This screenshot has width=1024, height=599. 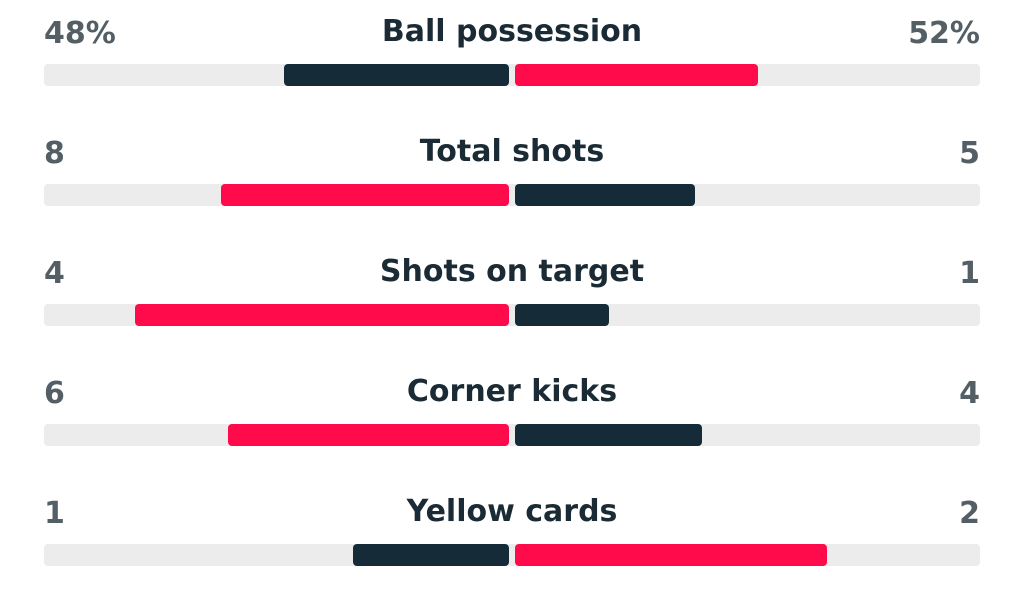 What do you see at coordinates (969, 513) in the screenshot?
I see `away-value: 2` at bounding box center [969, 513].